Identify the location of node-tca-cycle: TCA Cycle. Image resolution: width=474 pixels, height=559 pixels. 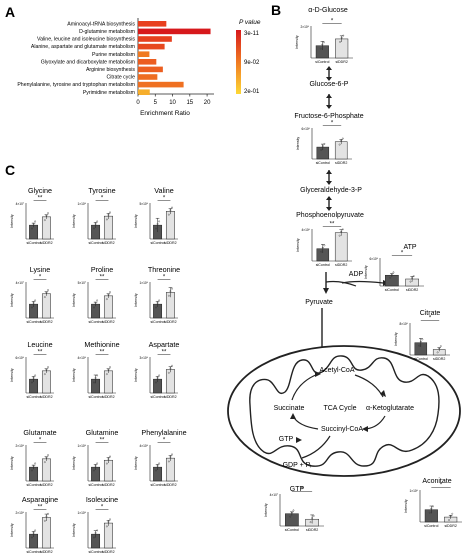
(339, 408).